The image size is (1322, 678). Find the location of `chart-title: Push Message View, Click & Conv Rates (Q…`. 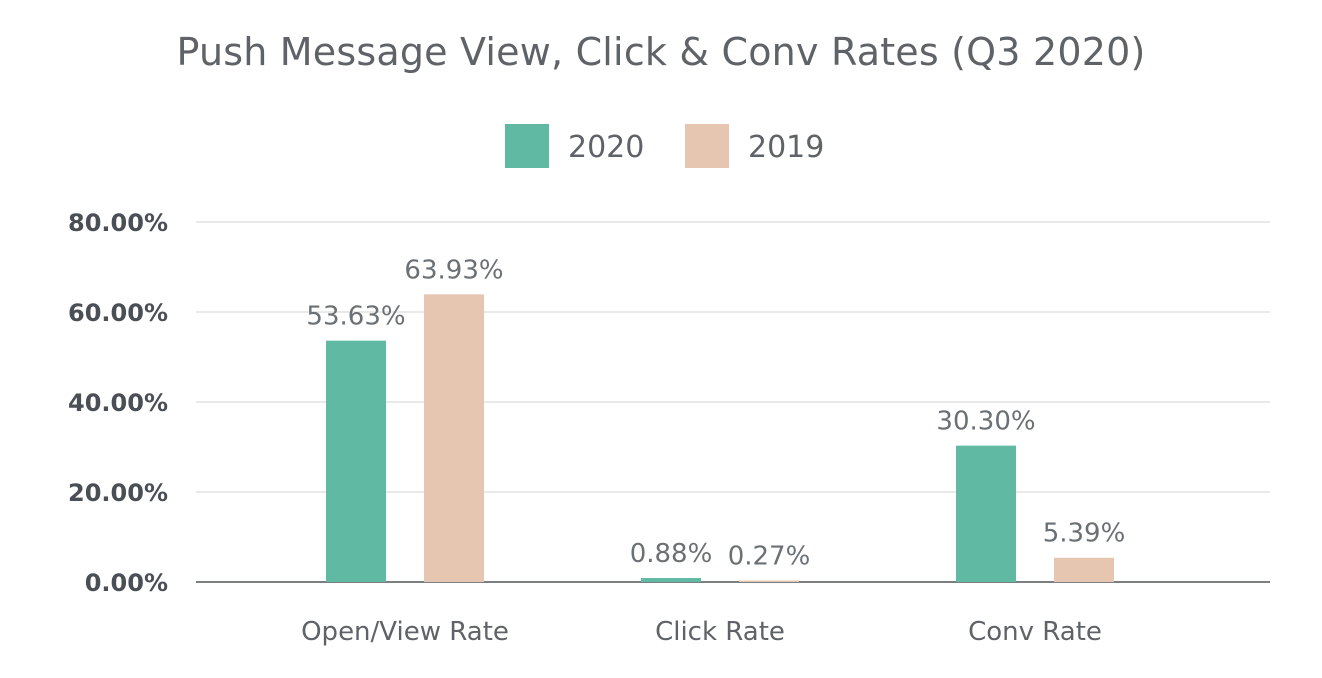

chart-title: Push Message View, Click & Conv Rates (Q… is located at coordinates (661, 52).